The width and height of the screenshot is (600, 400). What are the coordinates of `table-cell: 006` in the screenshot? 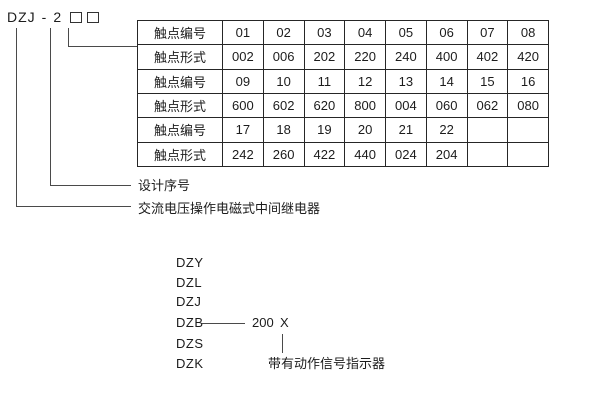 It's located at (283, 57).